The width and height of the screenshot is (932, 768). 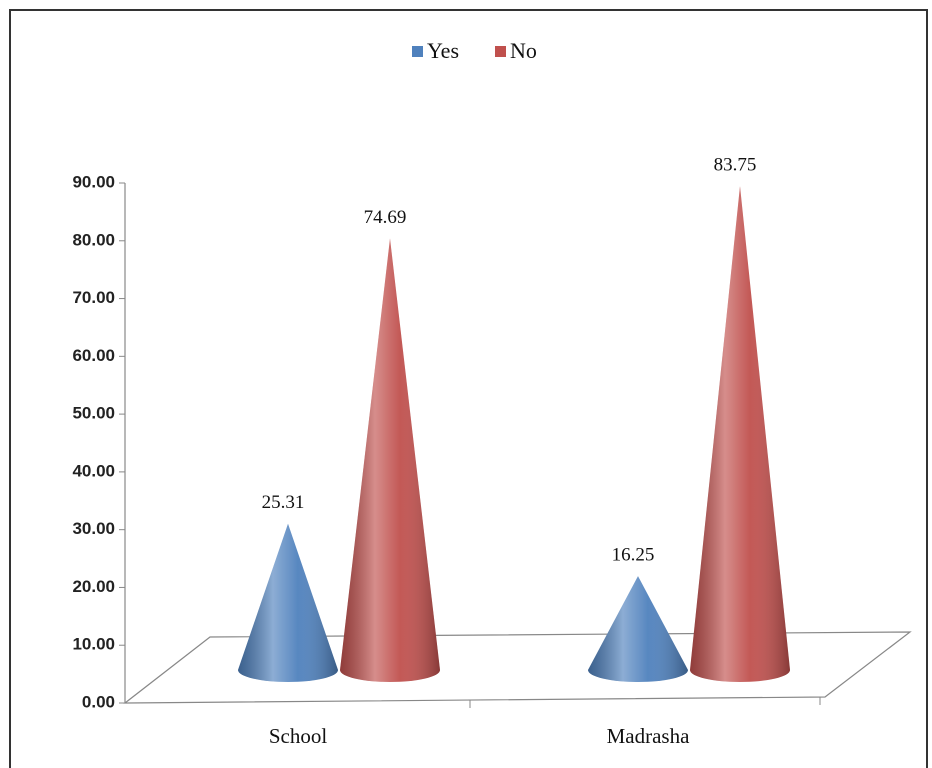 I want to click on y-tick-label: 20.00, so click(x=93, y=586).